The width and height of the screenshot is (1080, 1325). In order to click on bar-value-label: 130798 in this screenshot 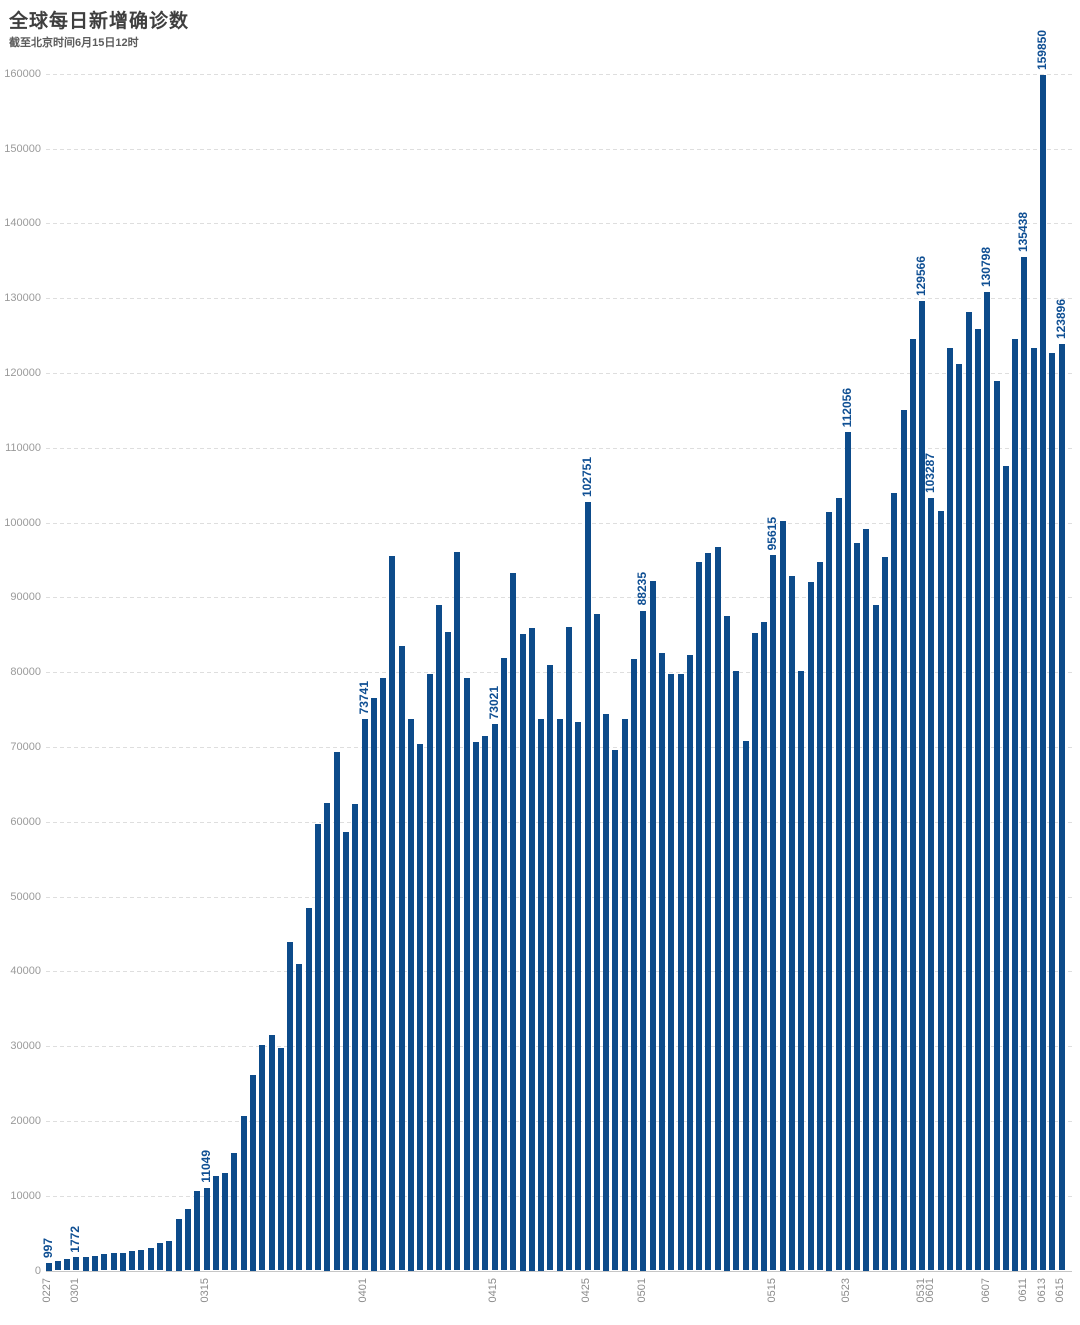, I will do `click(986, 267)`.